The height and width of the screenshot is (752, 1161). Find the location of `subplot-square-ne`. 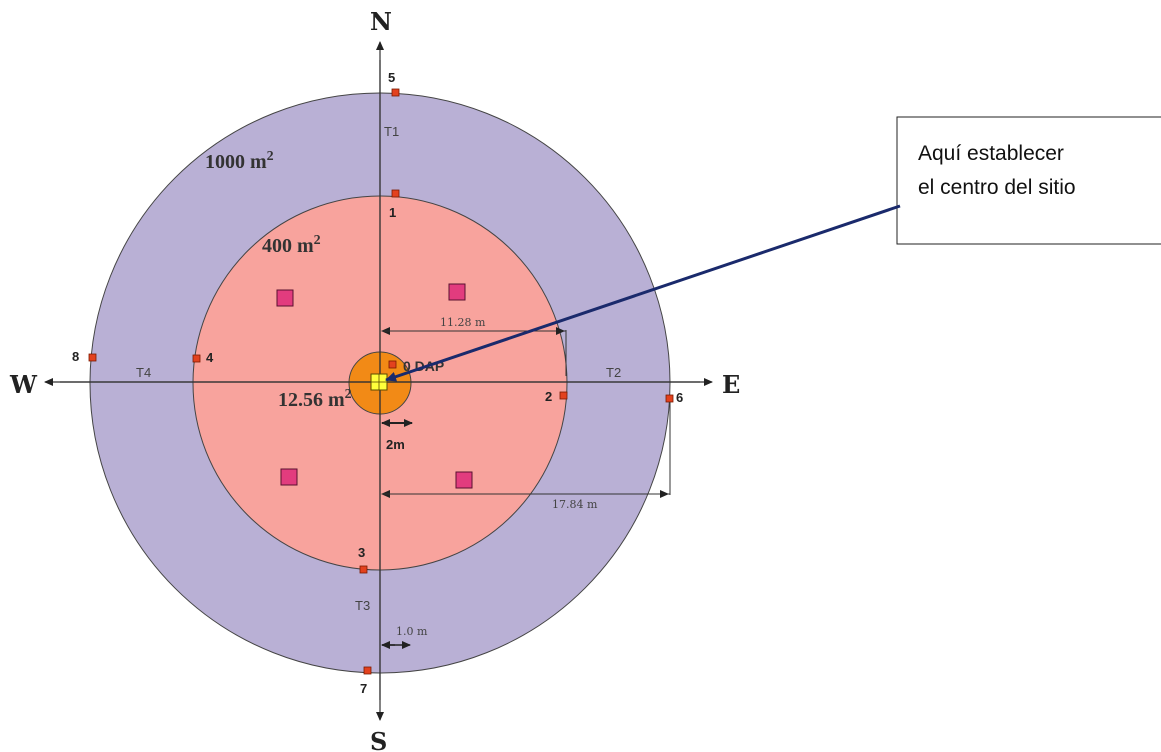

subplot-square-ne is located at coordinates (457, 292).